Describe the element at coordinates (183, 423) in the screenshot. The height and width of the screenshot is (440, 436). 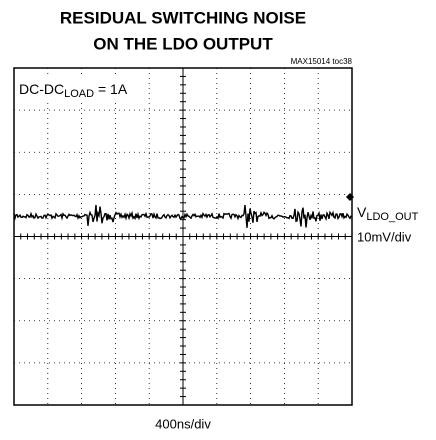
I see `timebase: 400ns/div` at that location.